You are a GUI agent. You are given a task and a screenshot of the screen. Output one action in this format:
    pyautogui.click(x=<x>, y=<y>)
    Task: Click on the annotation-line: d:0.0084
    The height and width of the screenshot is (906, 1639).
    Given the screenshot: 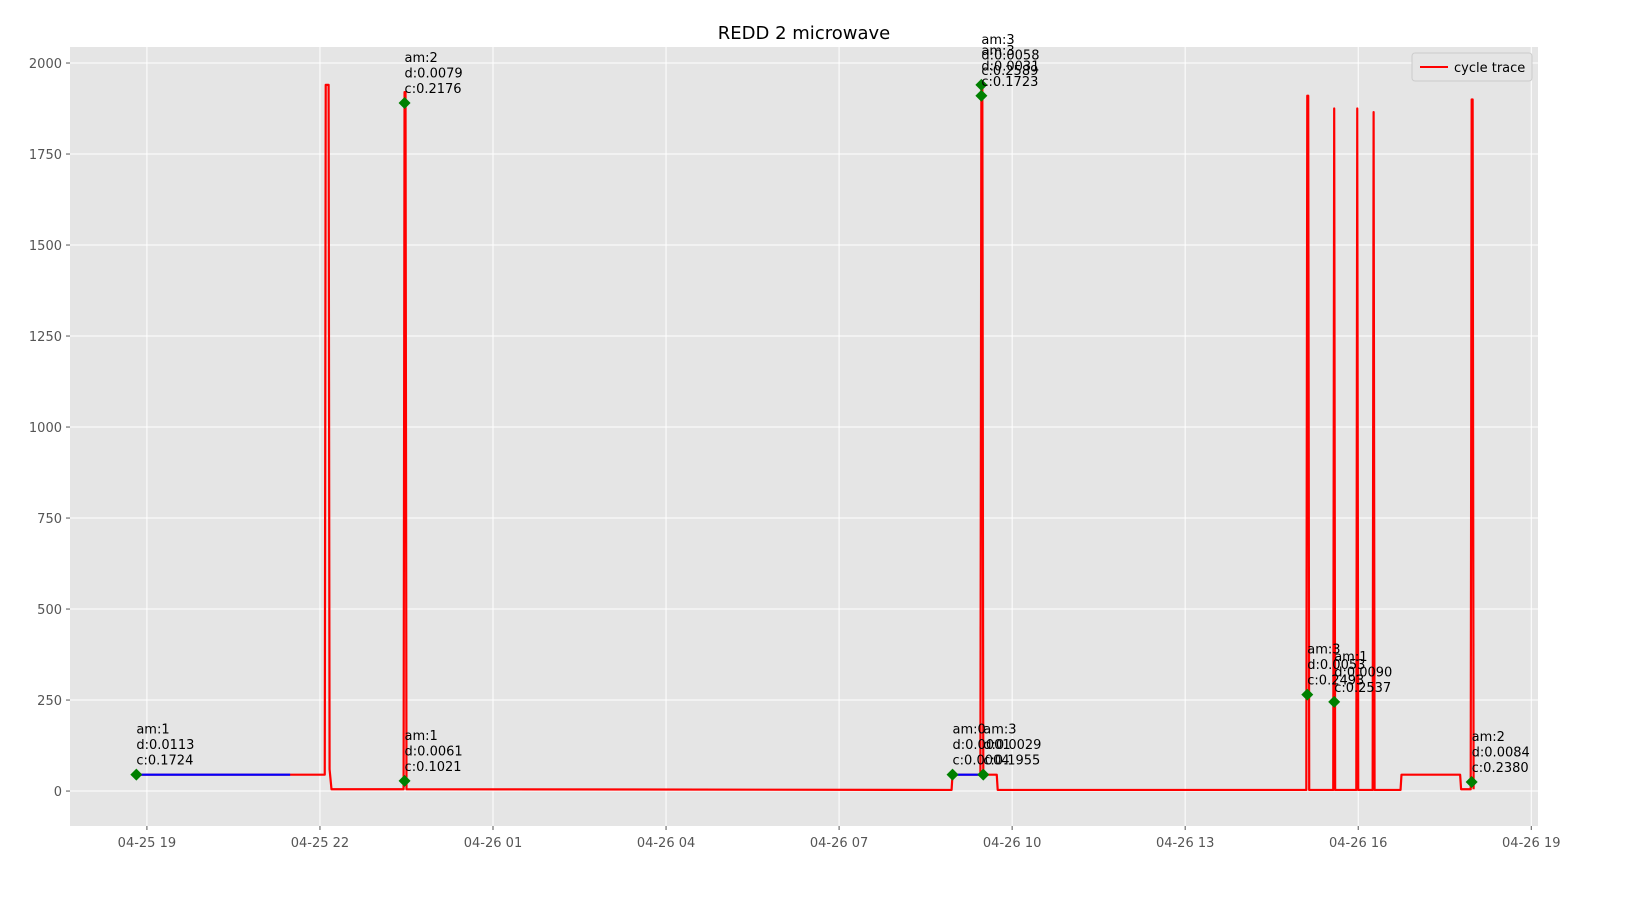 What is the action you would take?
    pyautogui.click(x=1501, y=752)
    